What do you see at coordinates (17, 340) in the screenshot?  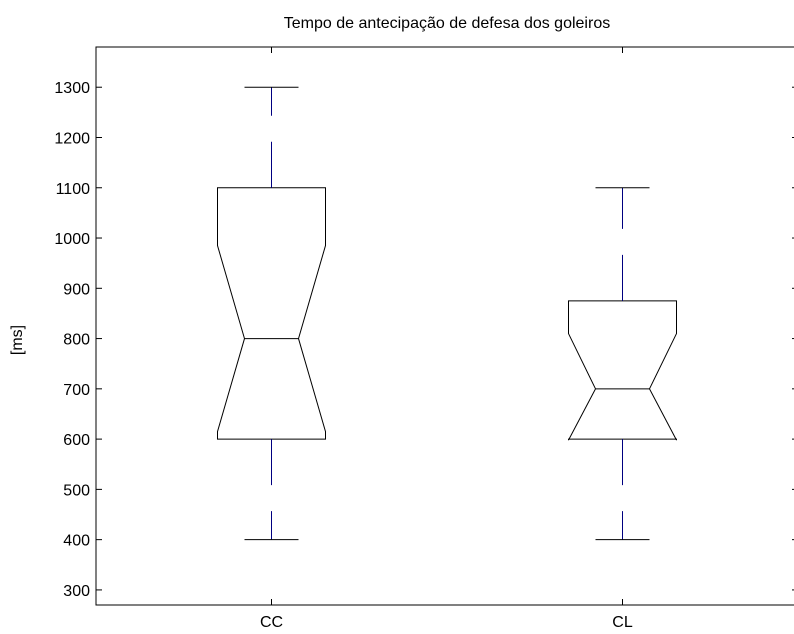 I see `y-axis-label: [ms]` at bounding box center [17, 340].